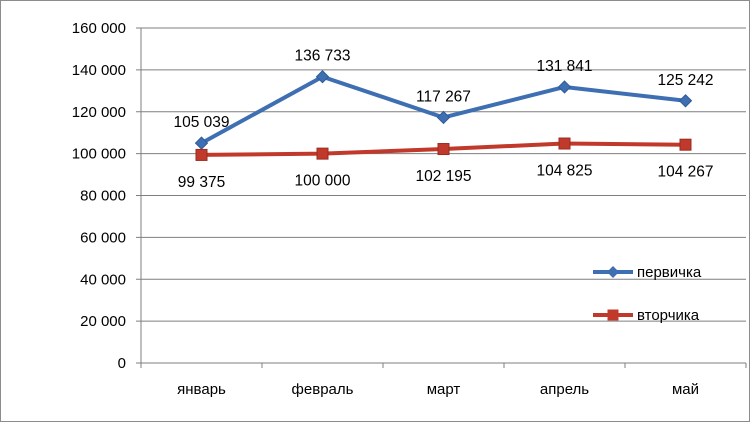  Describe the element at coordinates (99, 28) in the screenshot. I see `y-tick-label: 160 000` at that location.